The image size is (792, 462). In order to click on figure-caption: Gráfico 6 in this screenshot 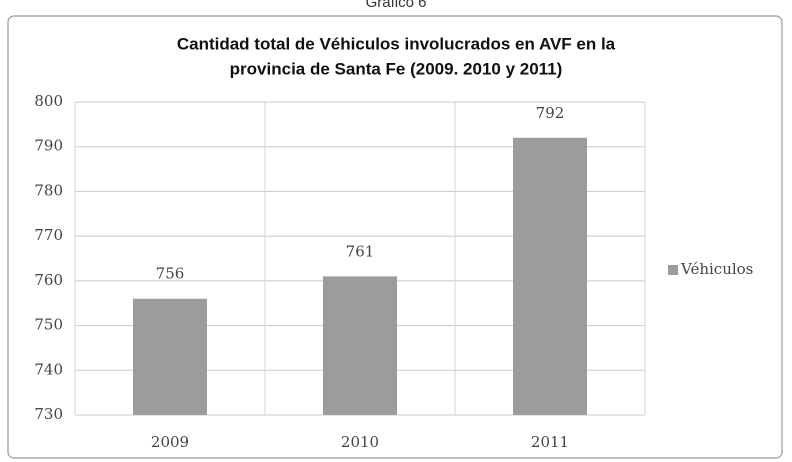, I will do `click(396, 5)`.